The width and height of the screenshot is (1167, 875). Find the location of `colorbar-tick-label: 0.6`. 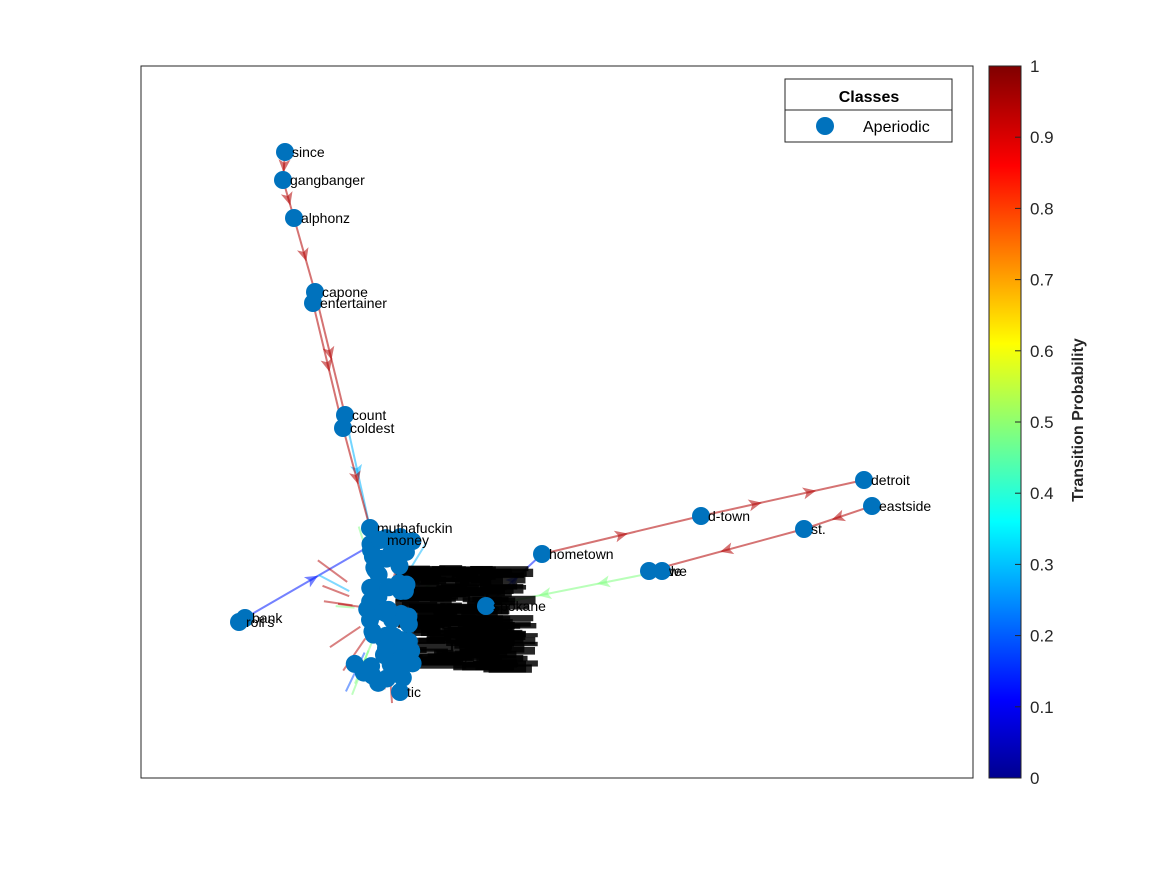

colorbar-tick-label: 0.6 is located at coordinates (1042, 351).